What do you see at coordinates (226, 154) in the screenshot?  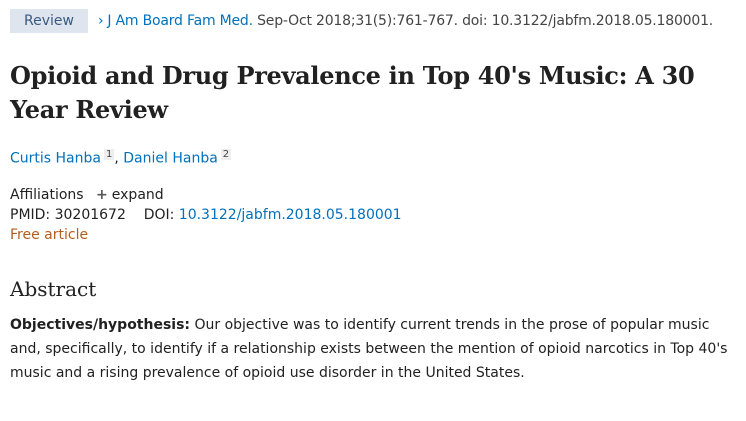 I see `affiliation-ref: 2` at bounding box center [226, 154].